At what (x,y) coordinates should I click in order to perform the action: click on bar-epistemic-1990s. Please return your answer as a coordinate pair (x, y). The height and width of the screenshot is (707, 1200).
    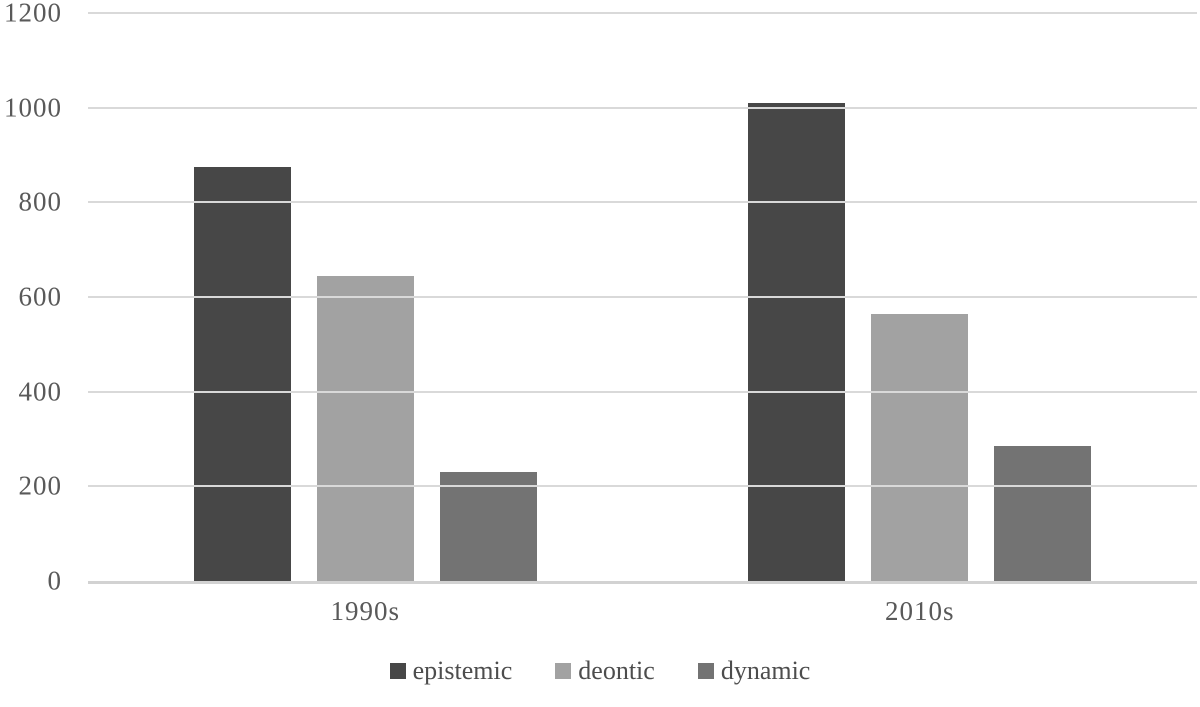
    Looking at the image, I should click on (242, 373).